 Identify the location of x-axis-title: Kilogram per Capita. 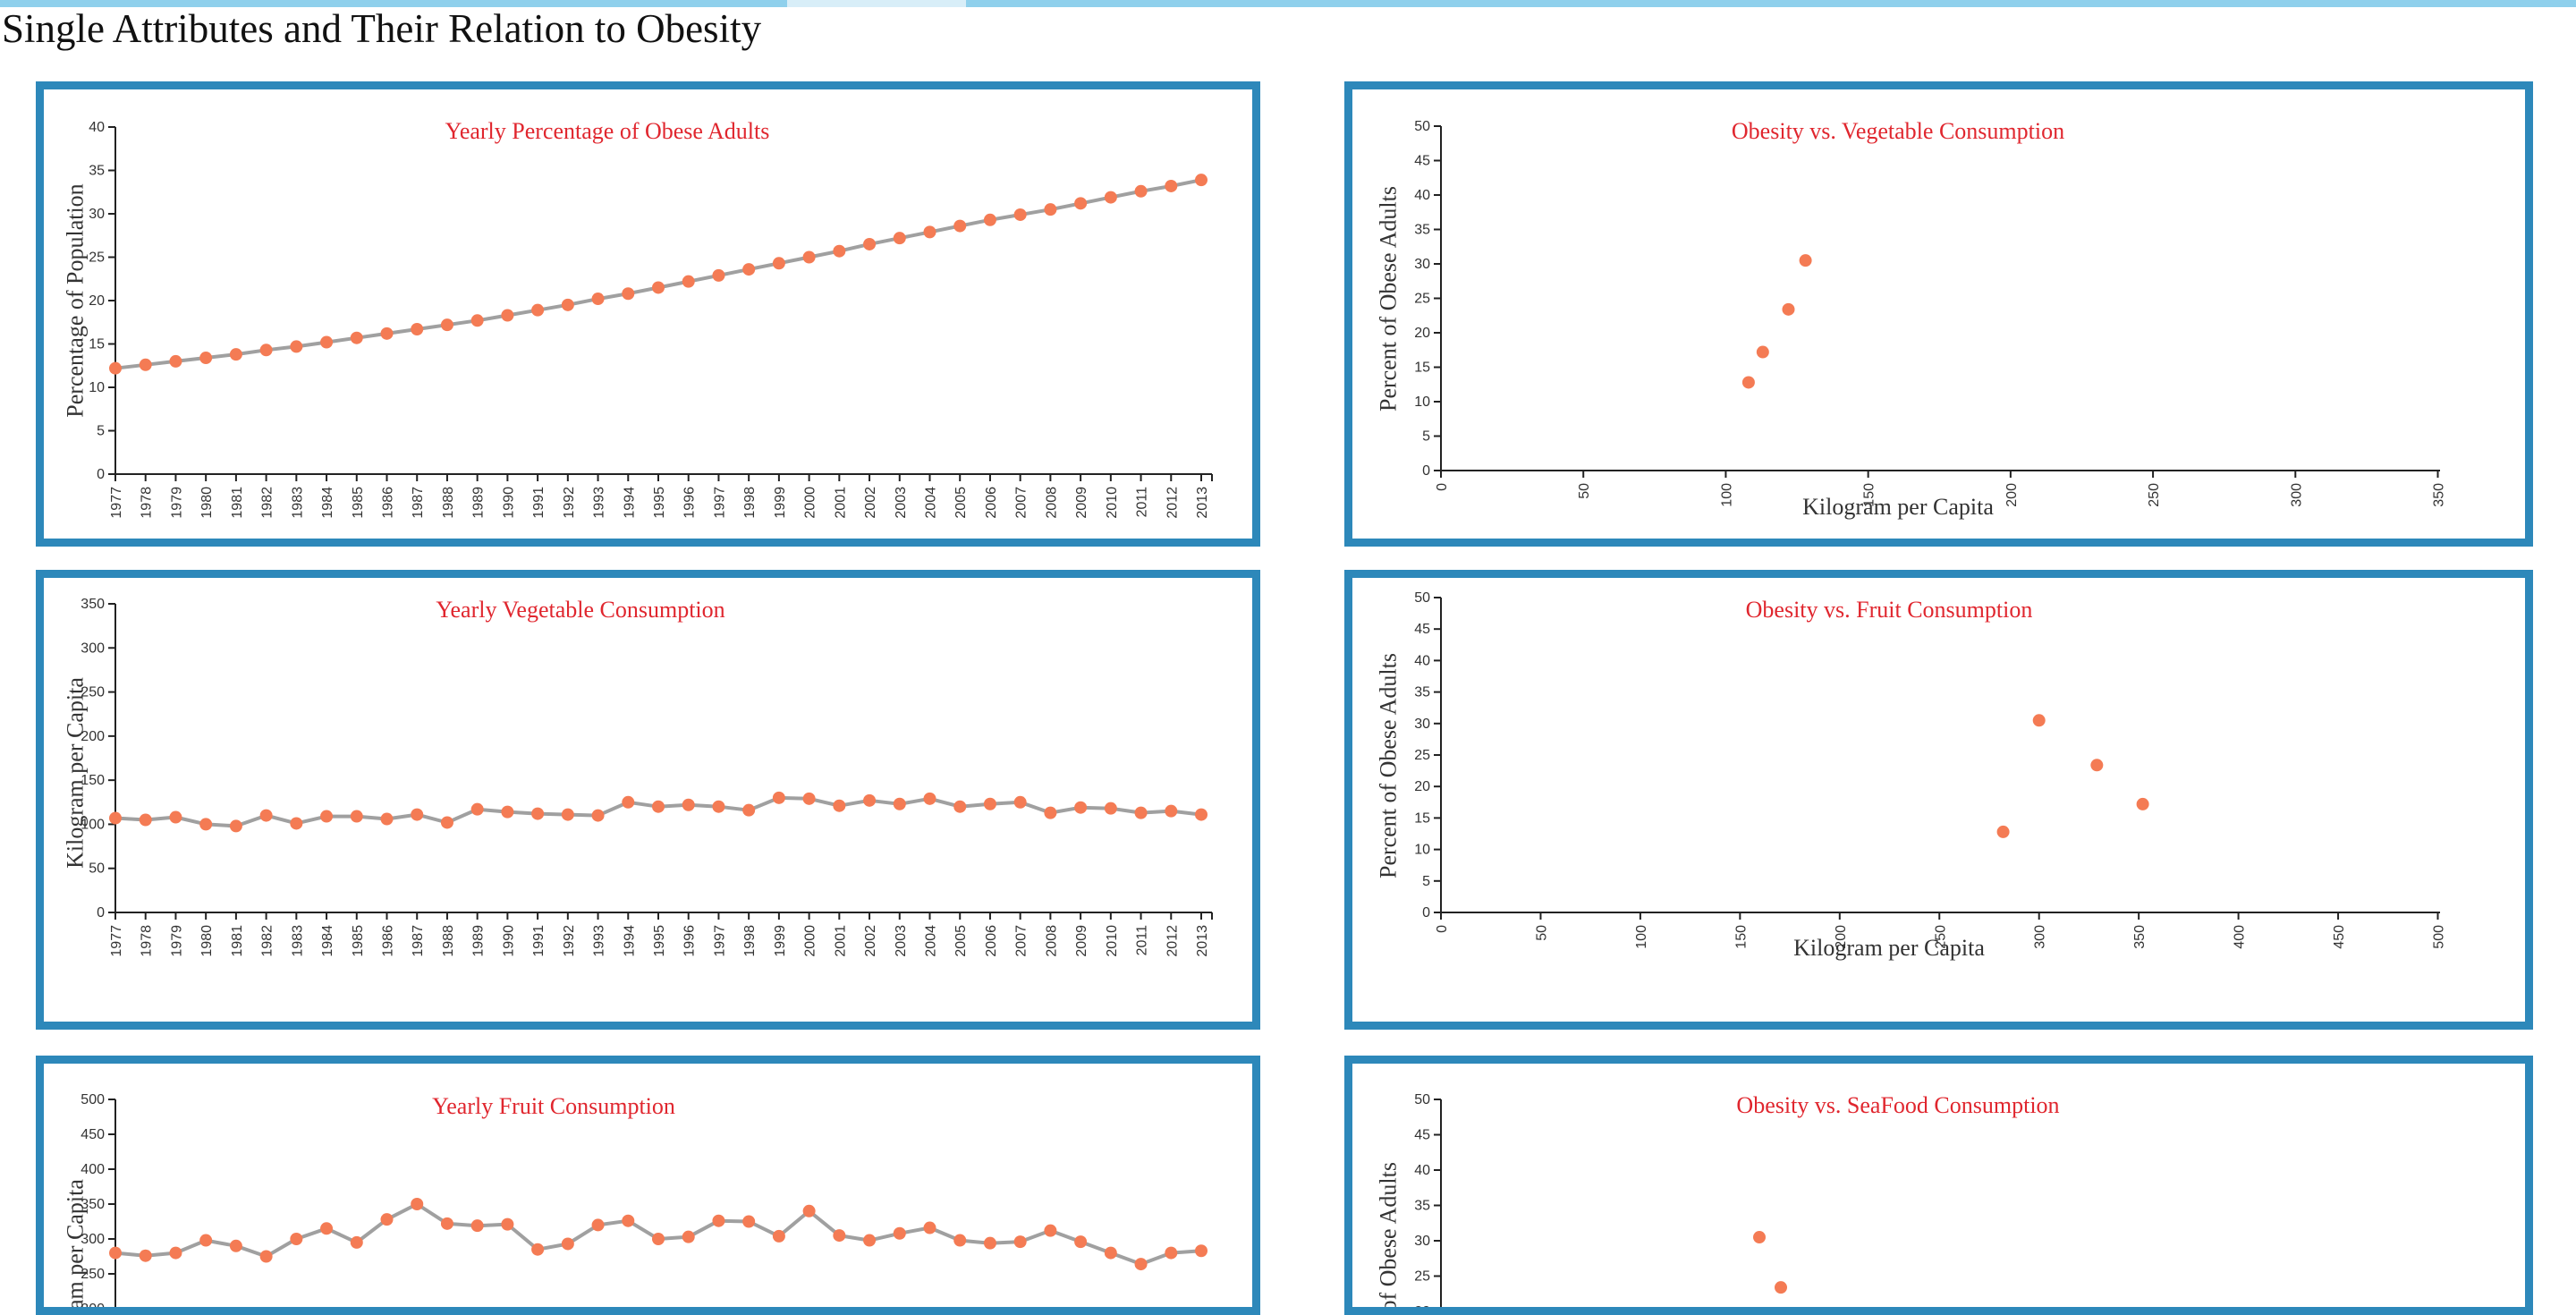
(1889, 948).